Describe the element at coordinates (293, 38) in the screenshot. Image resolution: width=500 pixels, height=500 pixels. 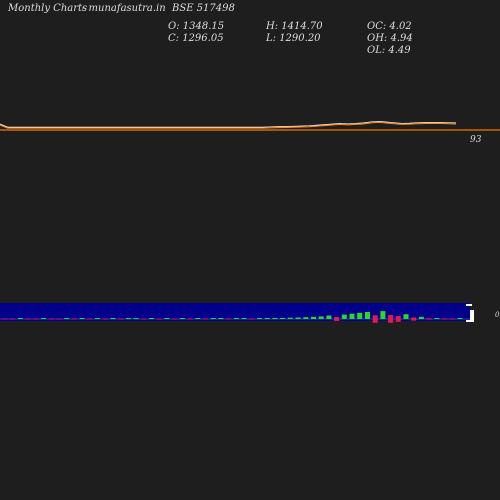
I see `low-value: L: 1290.20` at that location.